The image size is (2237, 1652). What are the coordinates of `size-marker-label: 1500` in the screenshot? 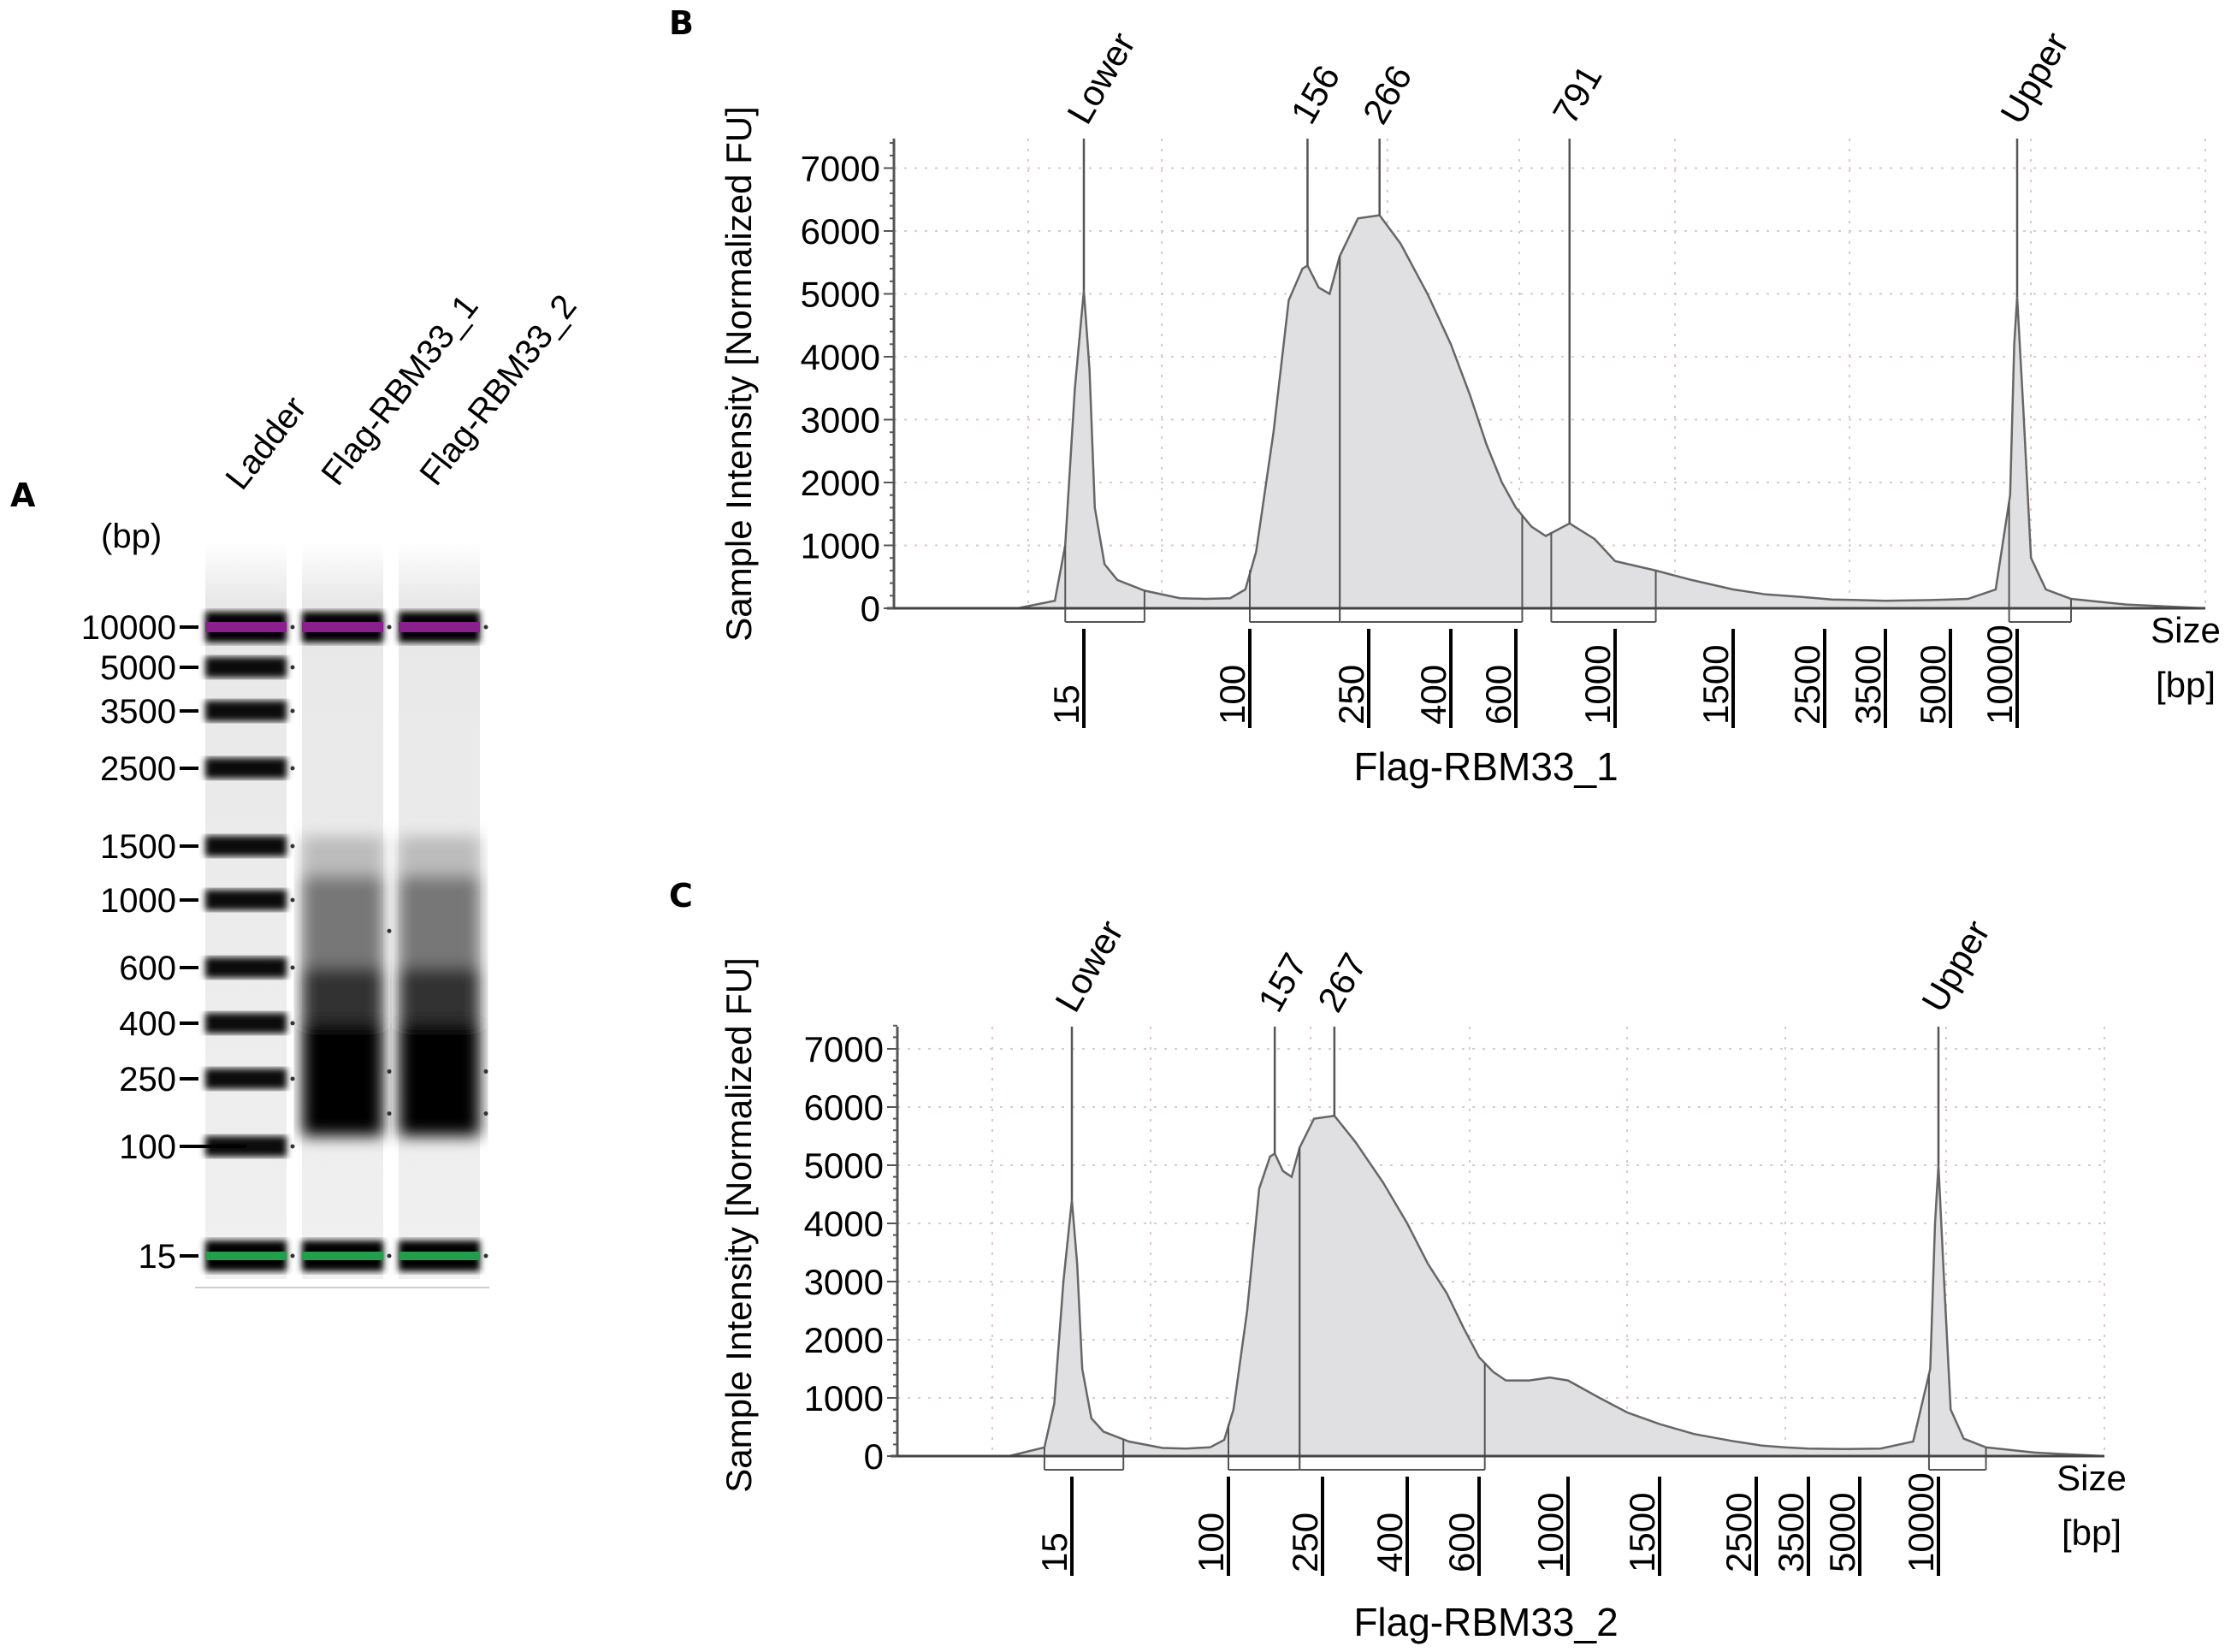 It's located at (138, 847).